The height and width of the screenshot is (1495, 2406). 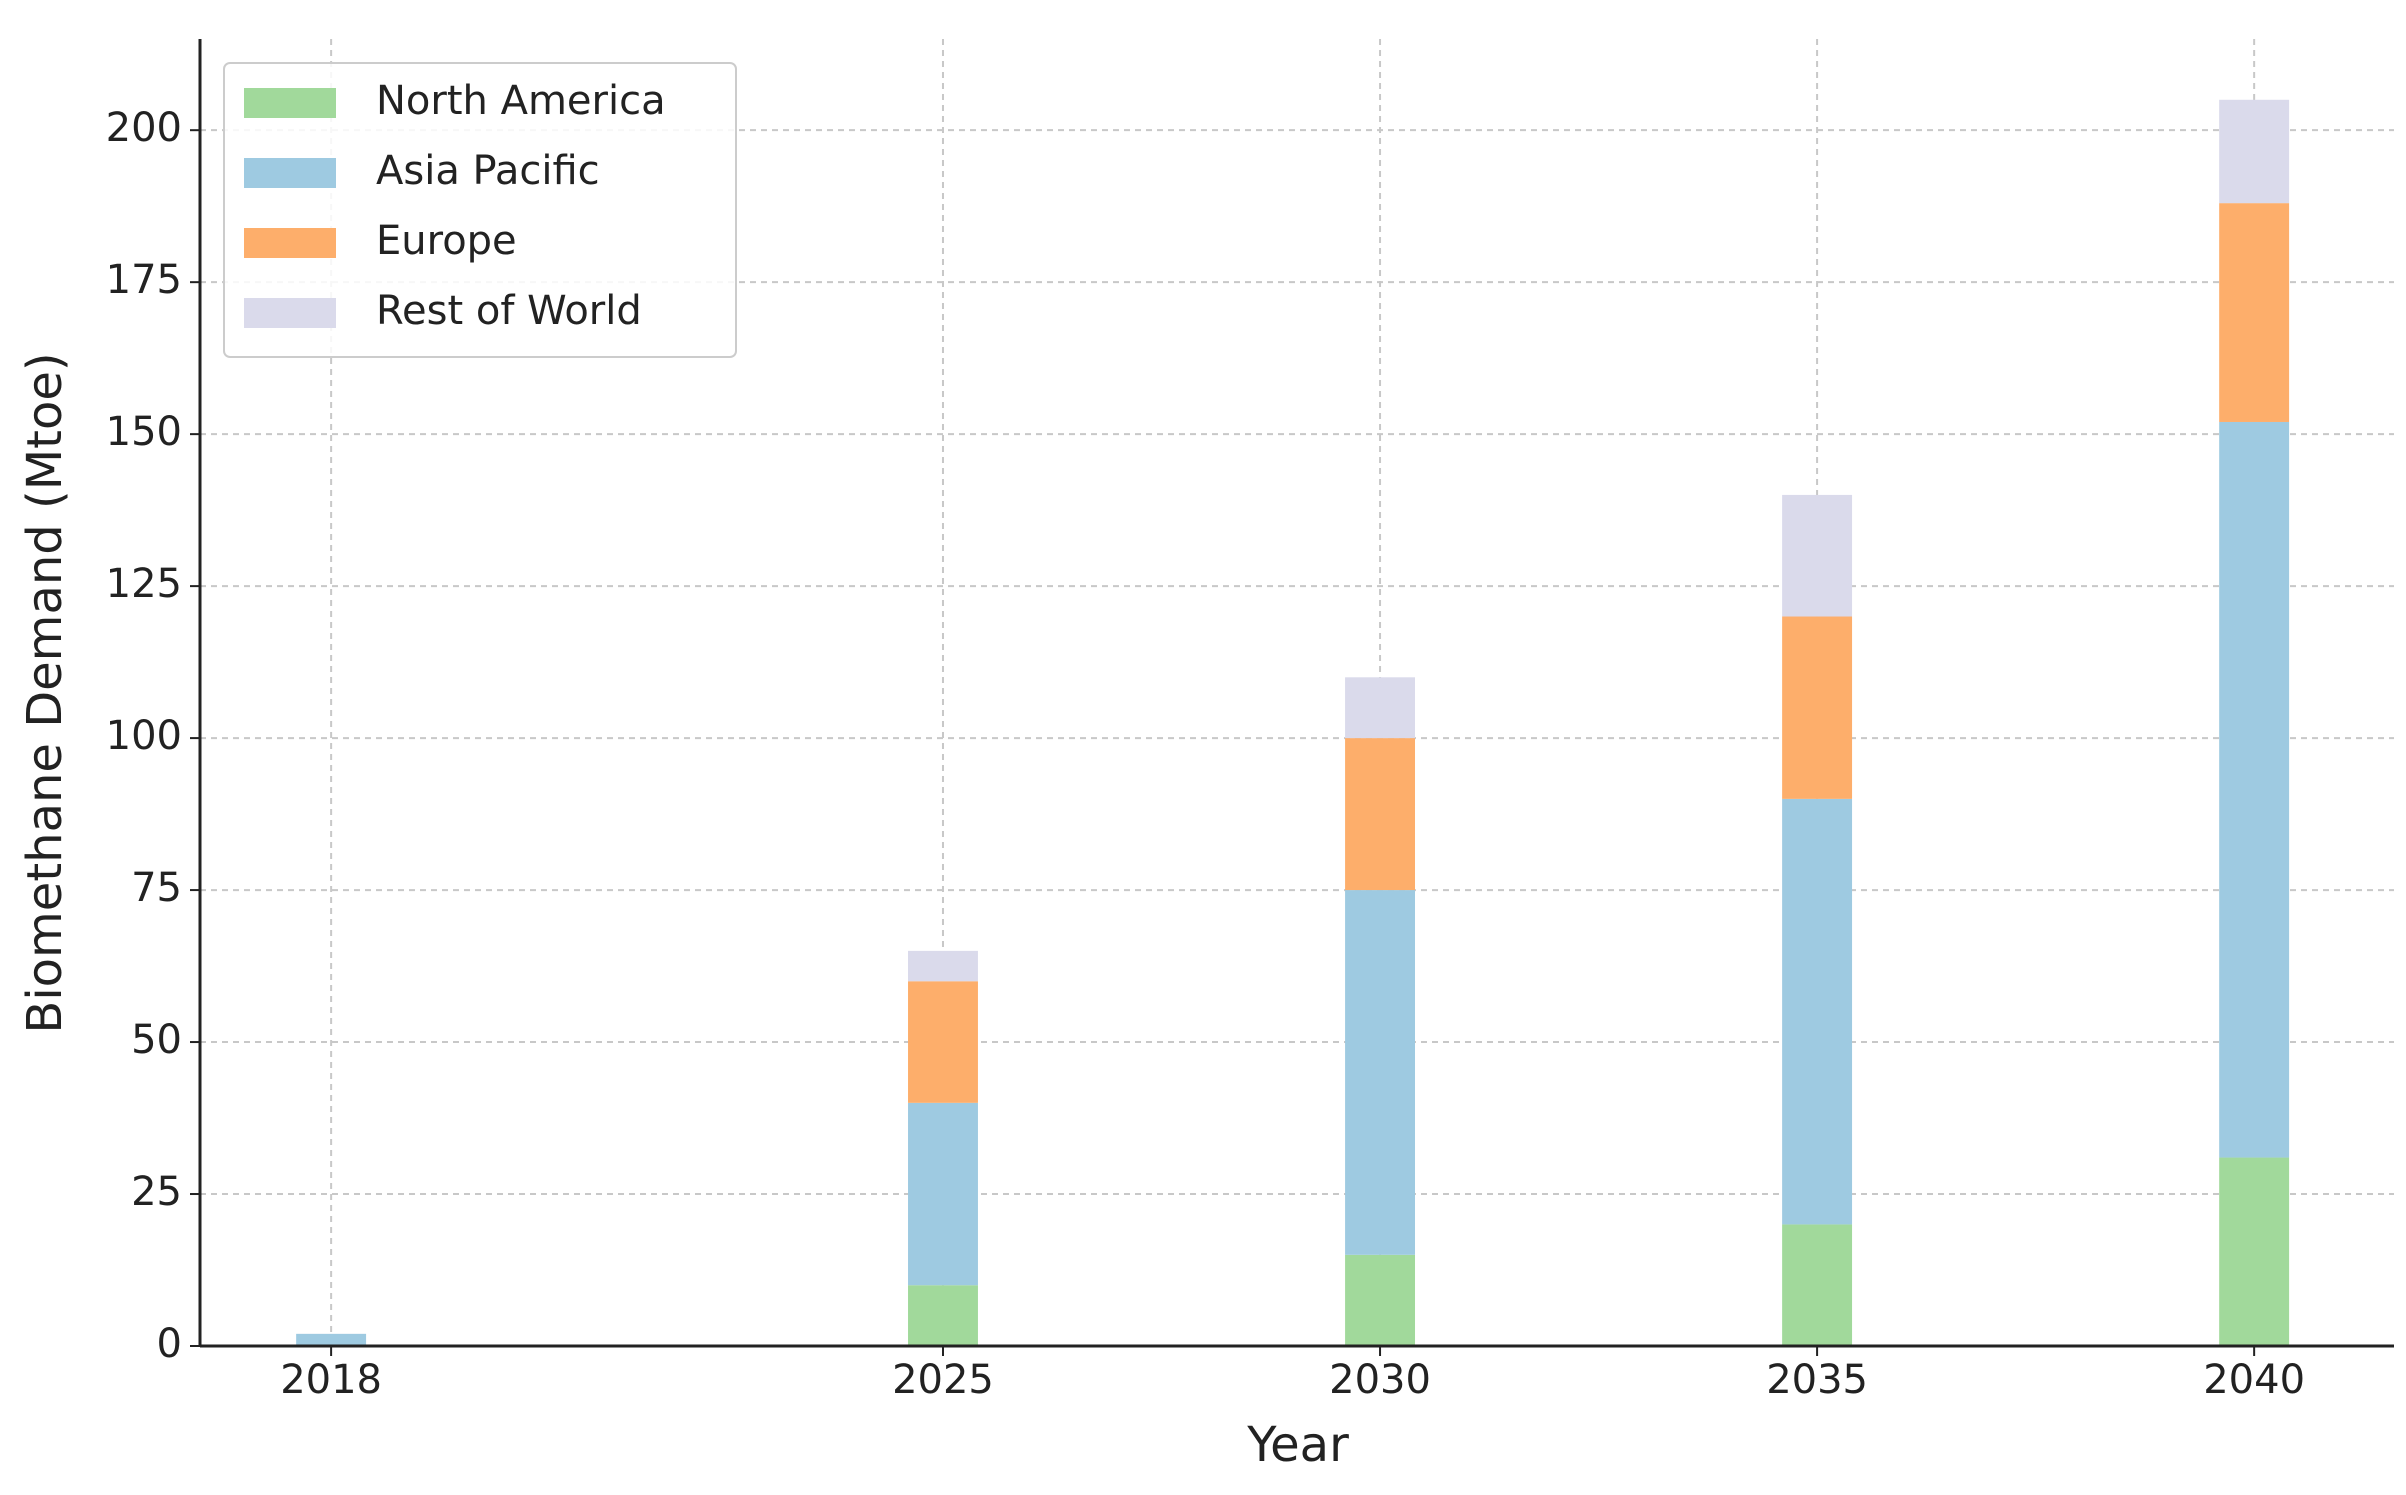 I want to click on legend-box, so click(x=480, y=210).